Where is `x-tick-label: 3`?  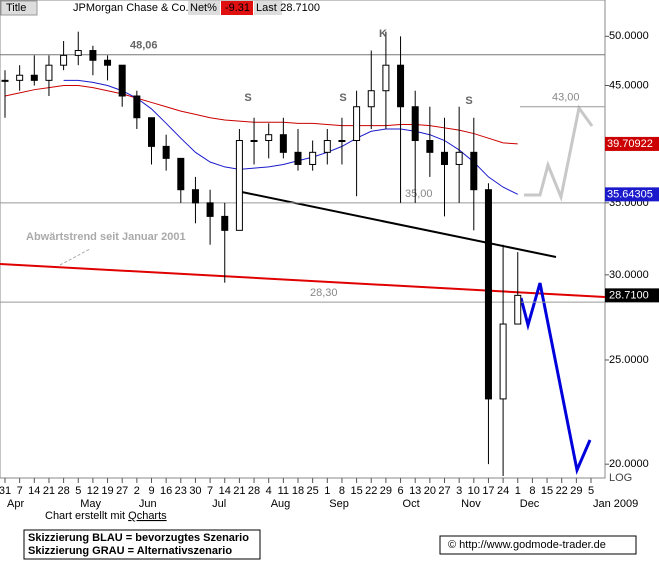
x-tick-label: 3 is located at coordinates (459, 491).